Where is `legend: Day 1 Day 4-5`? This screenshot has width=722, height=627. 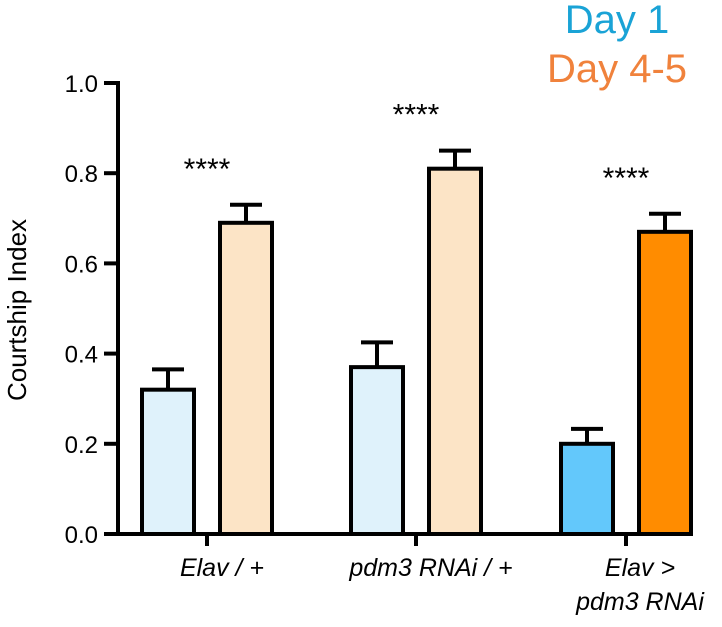
legend: Day 1 Day 4-5 is located at coordinates (617, 45).